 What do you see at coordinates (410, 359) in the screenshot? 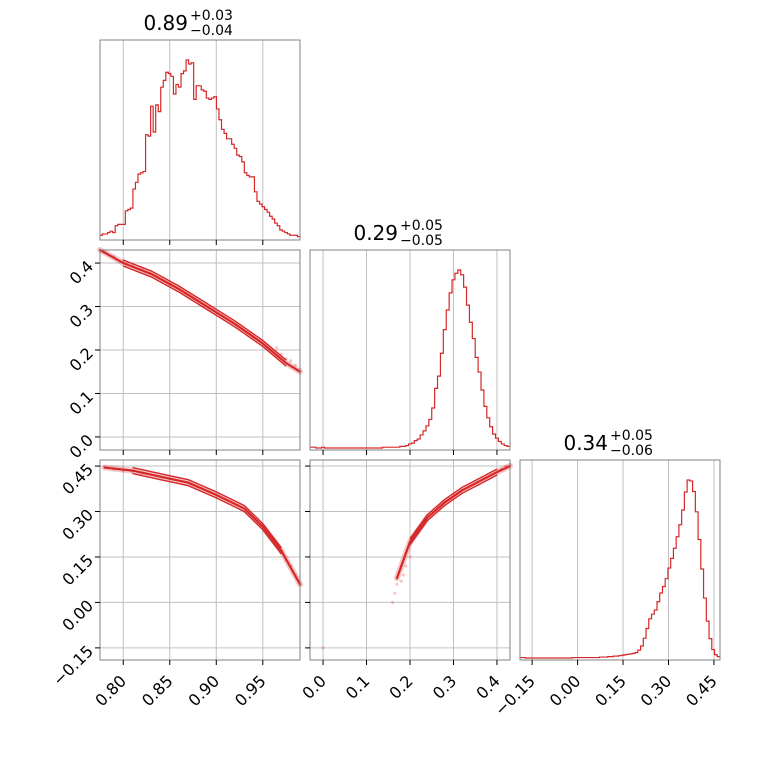
I see `histogram-p1` at bounding box center [410, 359].